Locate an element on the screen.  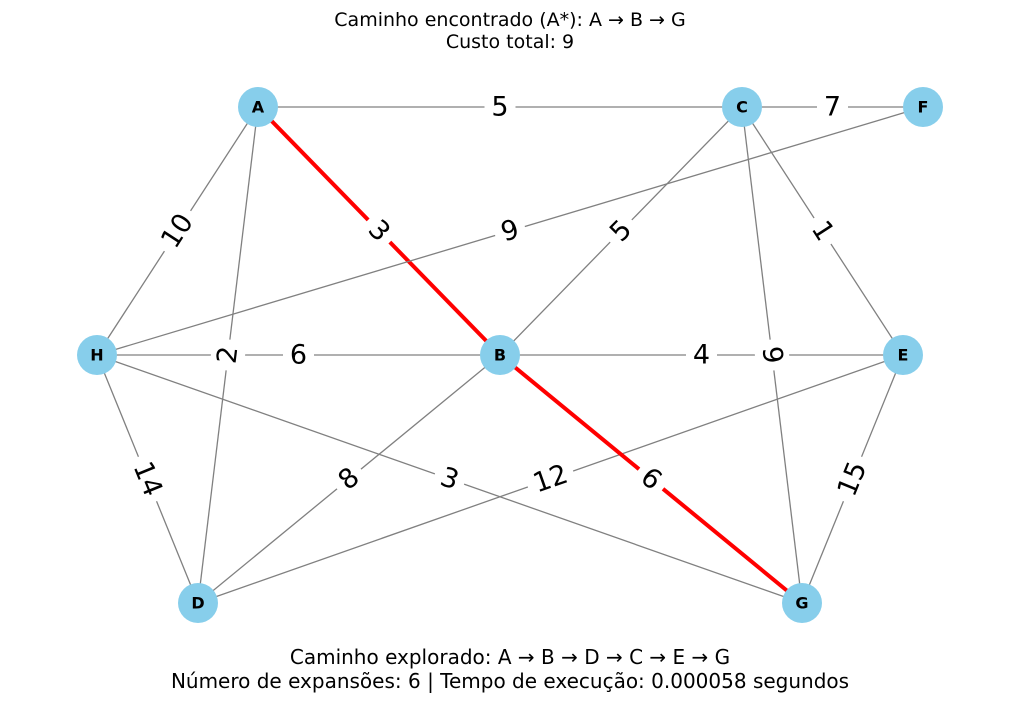
edge-label-C-G: 9 is located at coordinates (772, 355).